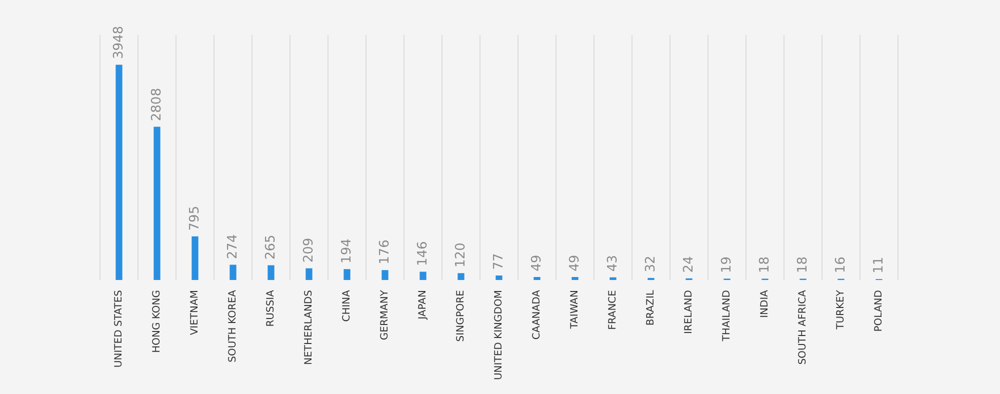 The width and height of the screenshot is (1000, 394). What do you see at coordinates (803, 327) in the screenshot?
I see `x-tick-label: SOUTH AFRICA` at bounding box center [803, 327].